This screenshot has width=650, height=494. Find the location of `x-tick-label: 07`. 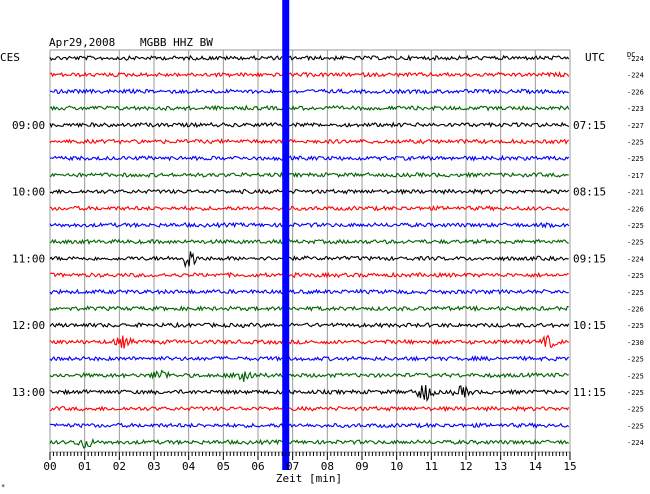

x-tick-label: 07 is located at coordinates (292, 466).